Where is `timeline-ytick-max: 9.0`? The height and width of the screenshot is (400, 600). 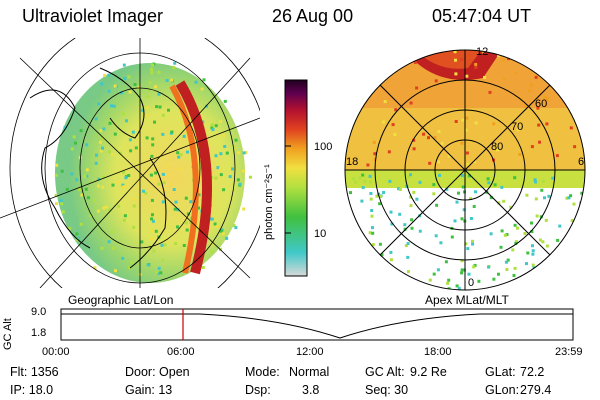
timeline-ytick-max: 9.0 is located at coordinates (39, 312).